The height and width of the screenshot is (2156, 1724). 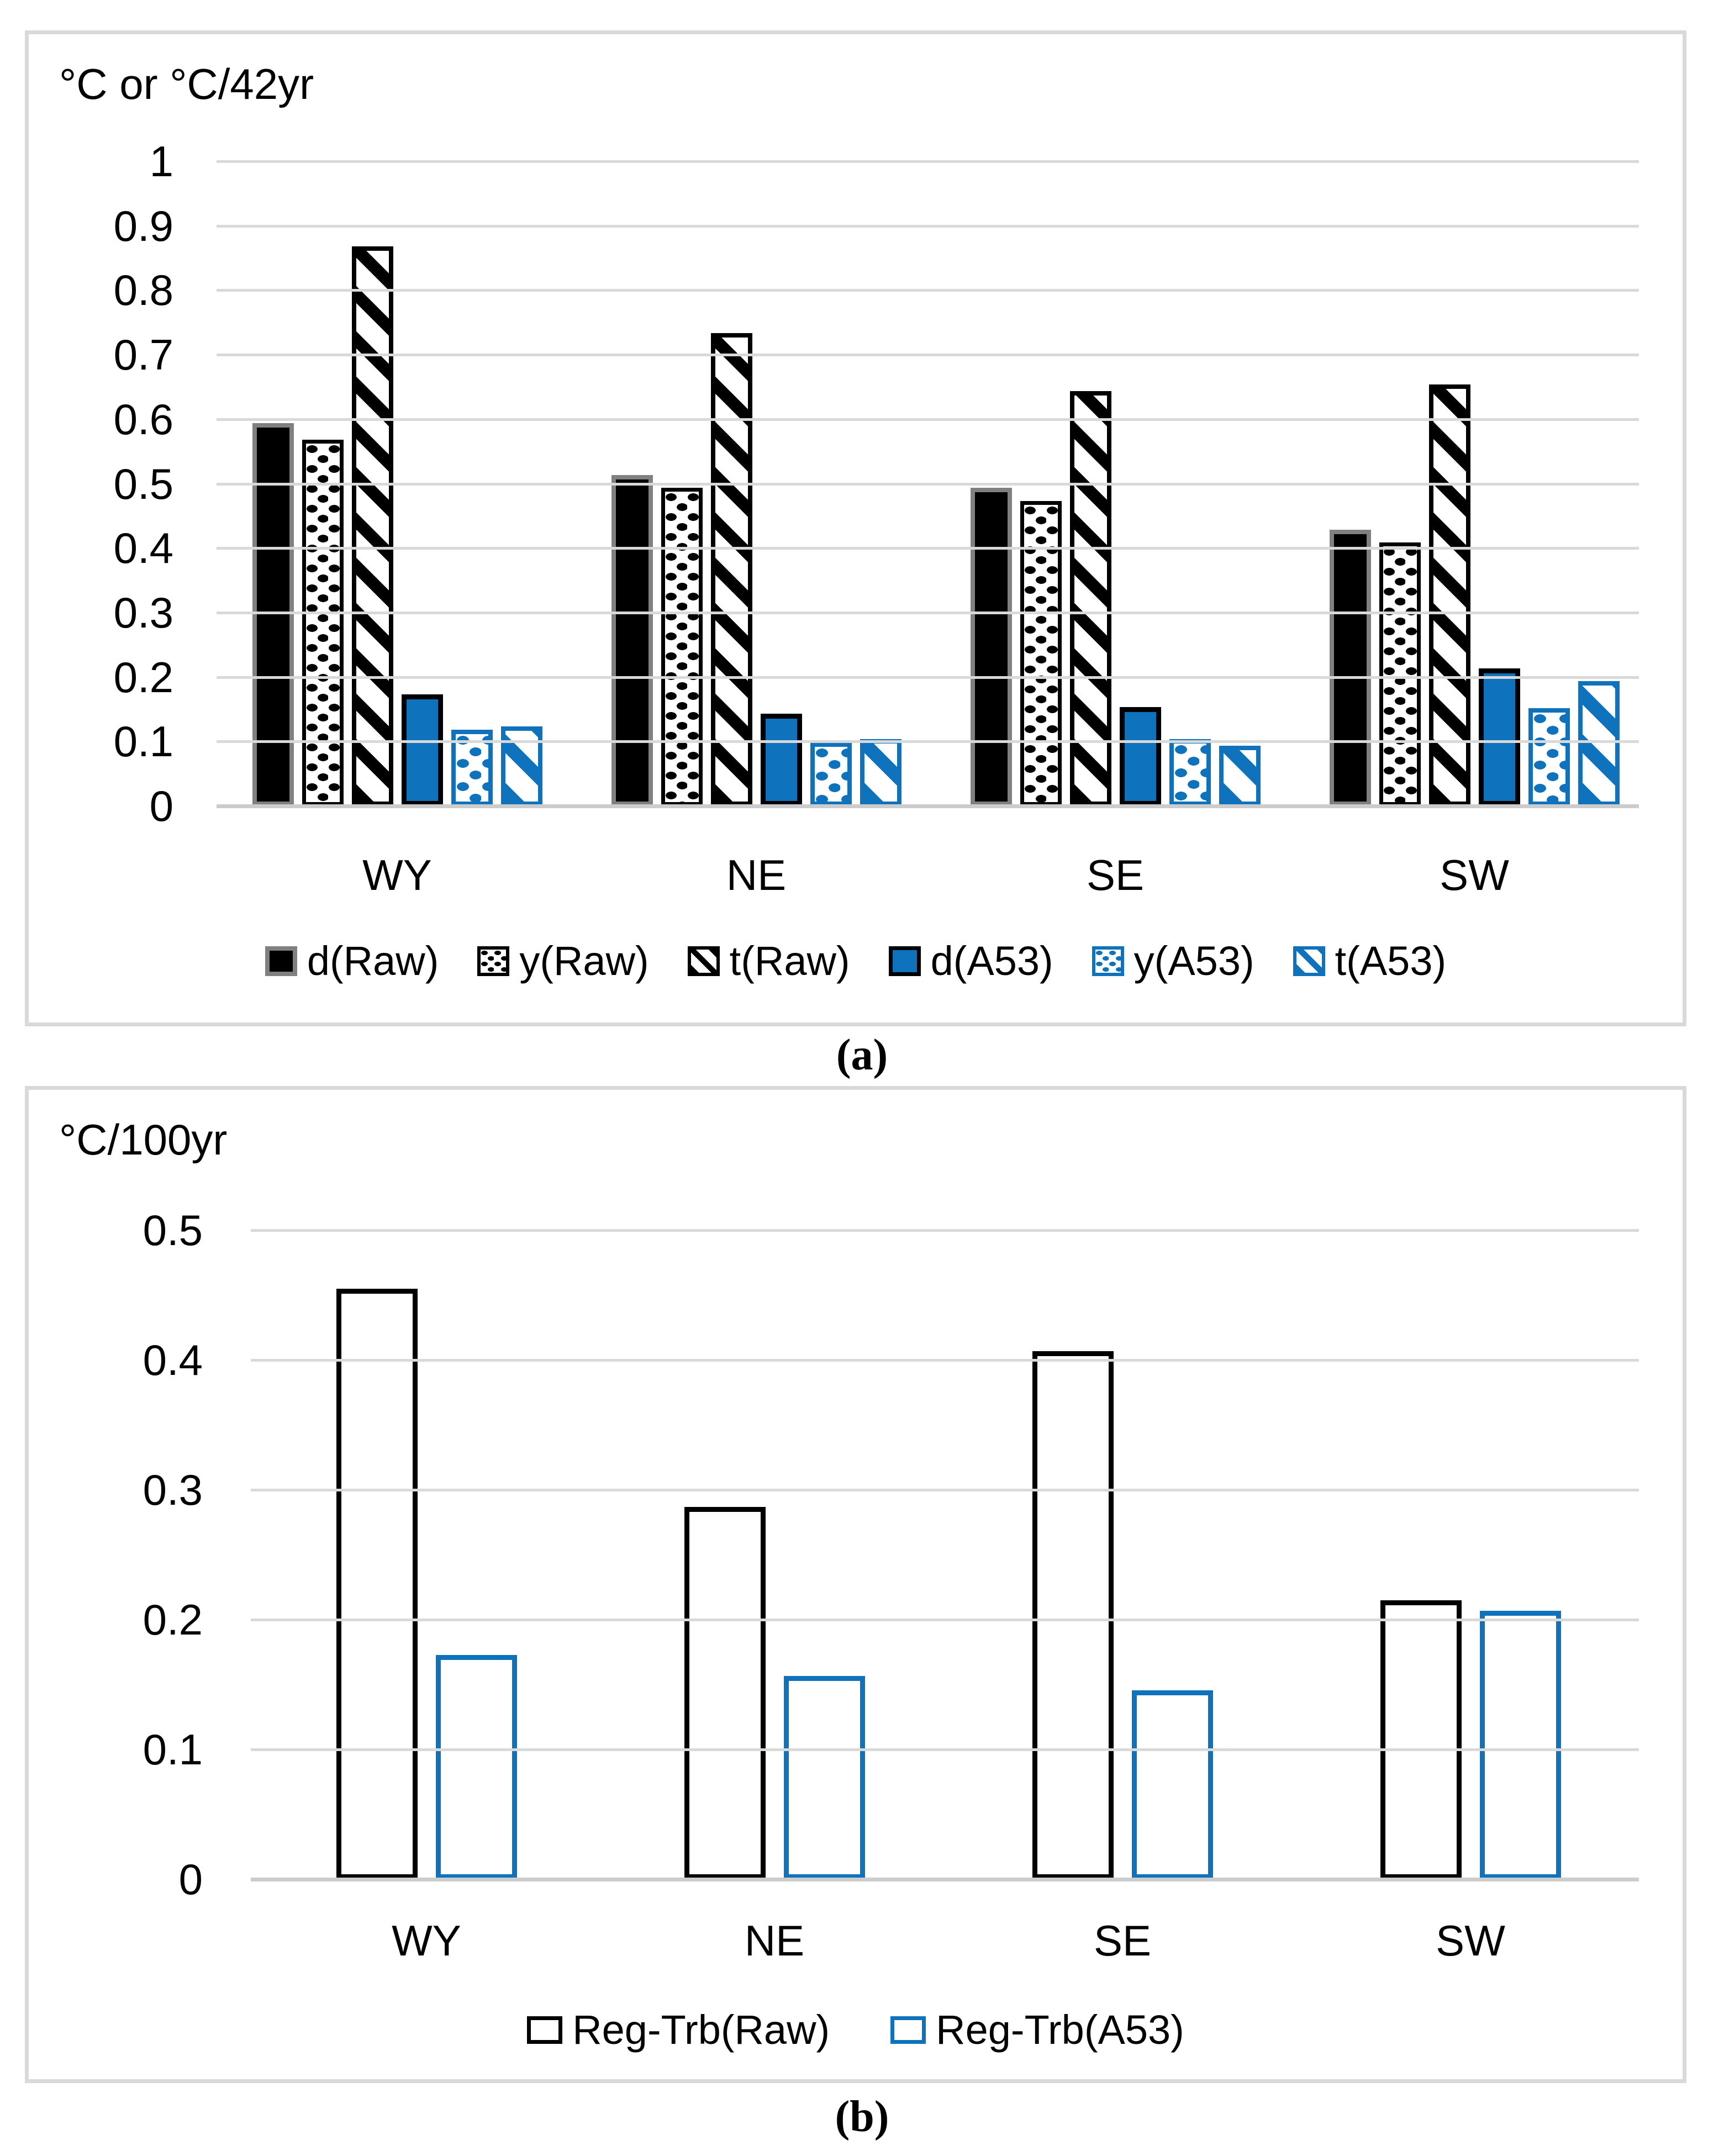 I want to click on bar-y(A53)-SW, so click(x=1549, y=757).